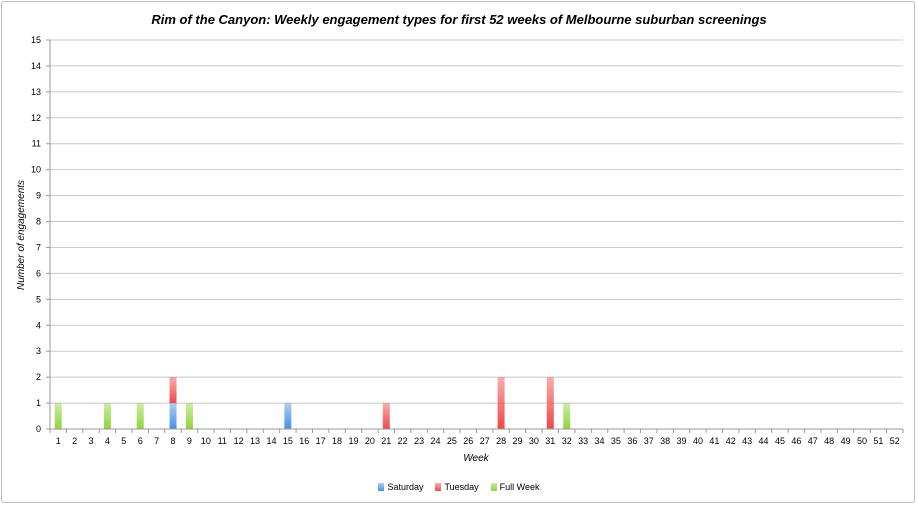 The image size is (918, 506). I want to click on y-tick-label: 6, so click(38, 273).